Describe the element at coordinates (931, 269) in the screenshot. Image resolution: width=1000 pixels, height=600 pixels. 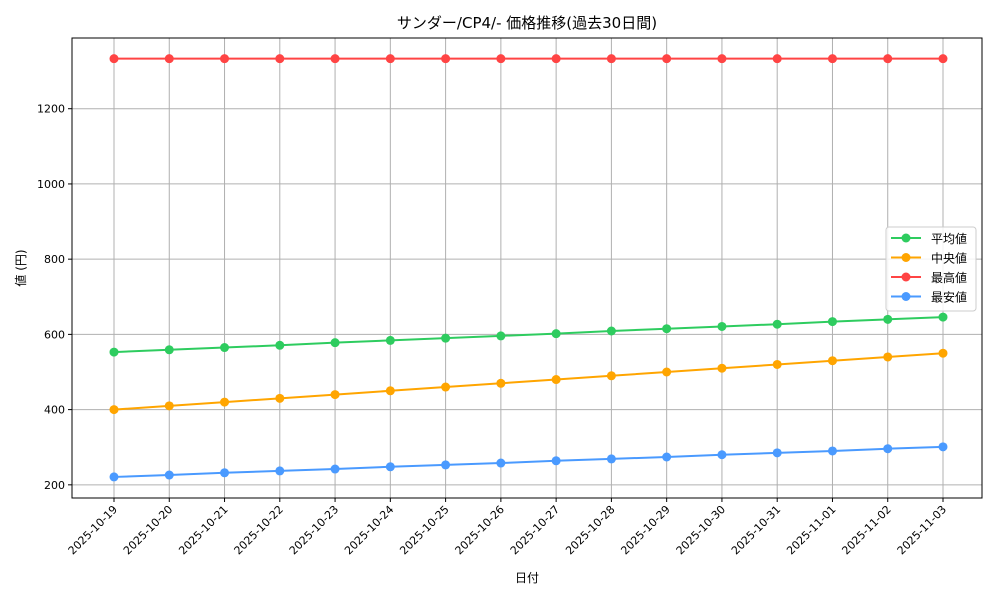
I see `legend-box` at that location.